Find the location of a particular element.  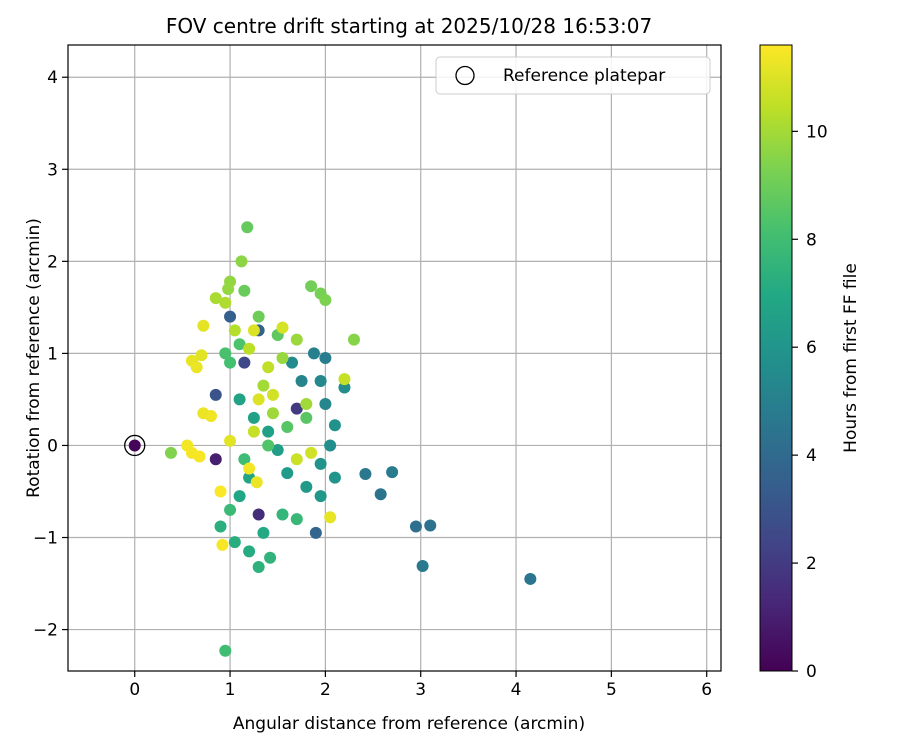

legend-box is located at coordinates (573, 75).